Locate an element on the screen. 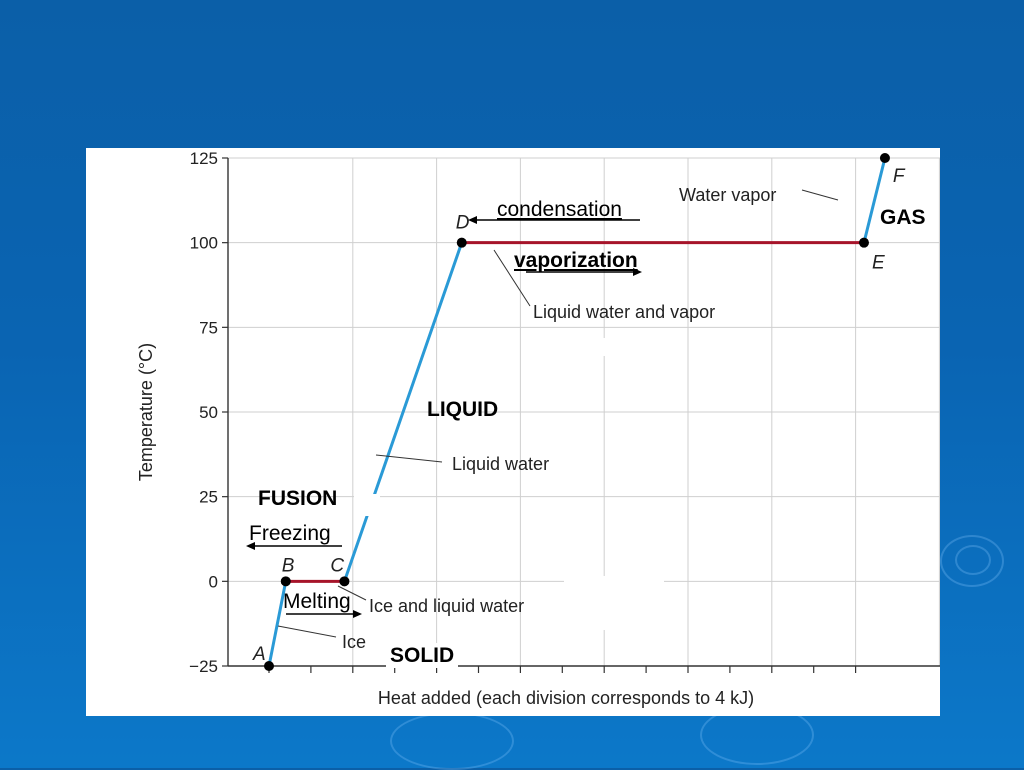 The height and width of the screenshot is (770, 1024). y-tick-label: 0 is located at coordinates (213, 581).